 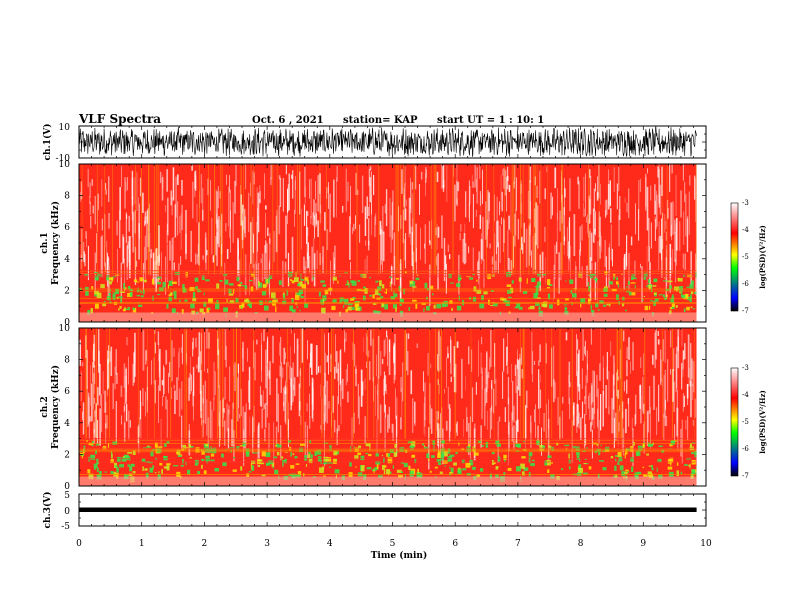 I want to click on ch3-ytick-top: 5, so click(x=67, y=496).